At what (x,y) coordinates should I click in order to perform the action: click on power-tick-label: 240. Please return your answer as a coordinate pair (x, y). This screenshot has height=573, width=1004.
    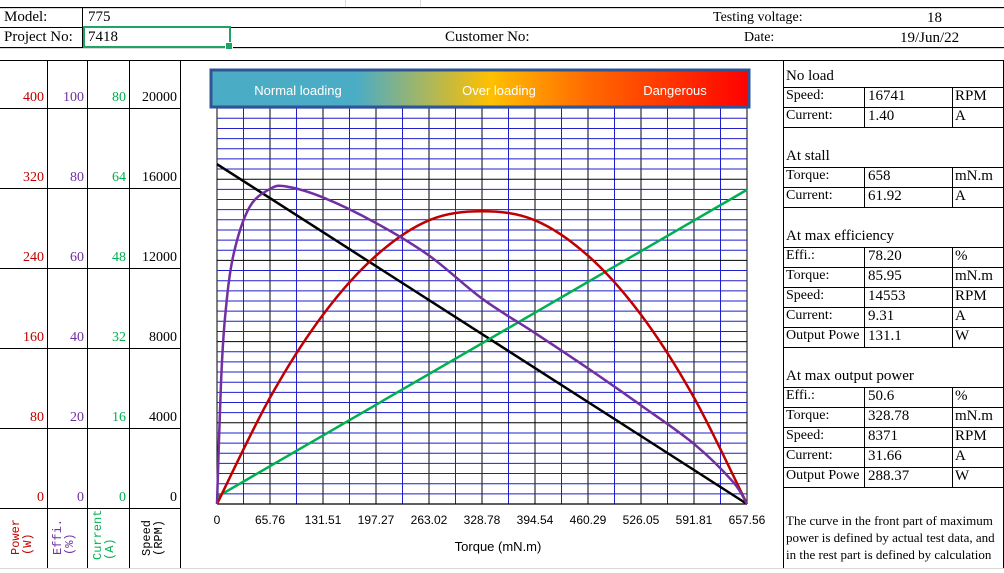
    Looking at the image, I should click on (33, 257).